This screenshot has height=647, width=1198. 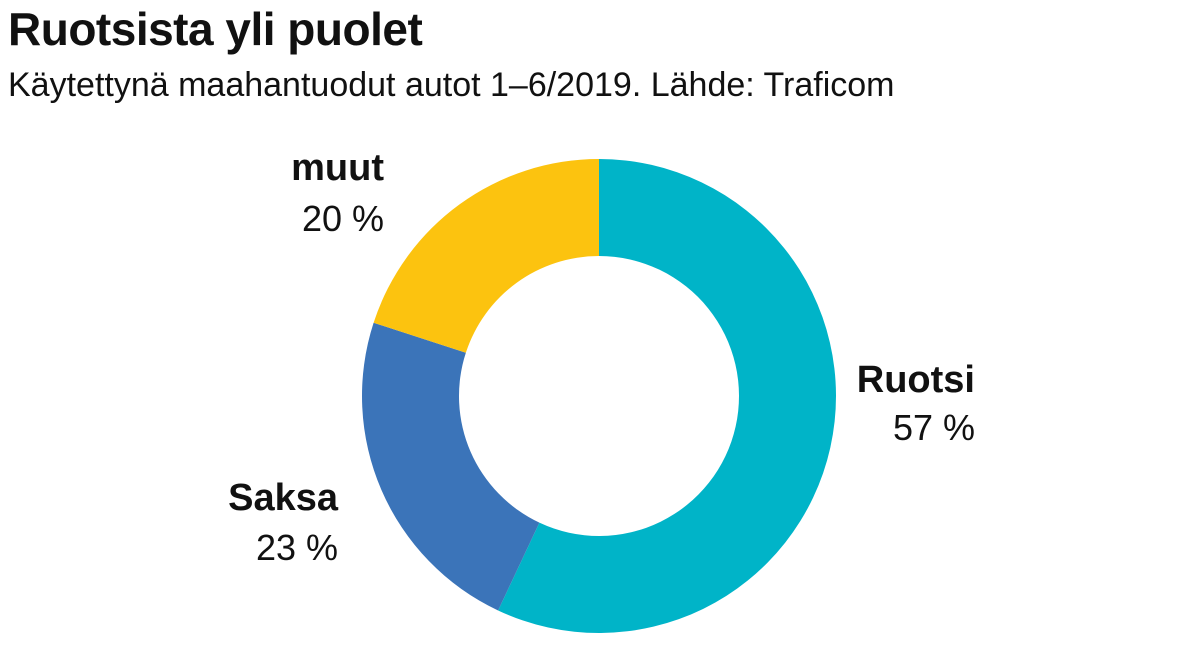 I want to click on slice-name-muut: muut, so click(x=337, y=168).